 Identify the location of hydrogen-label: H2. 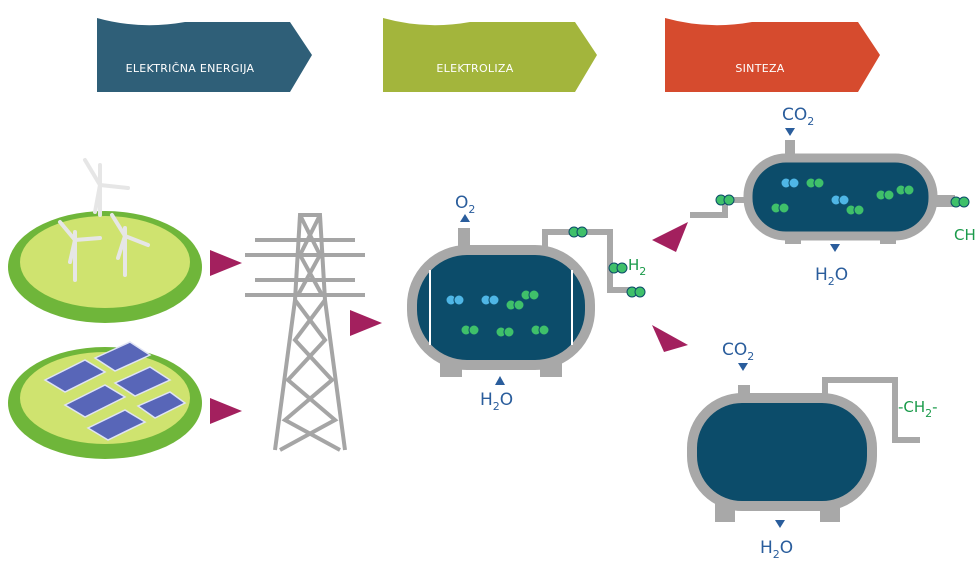
(637, 267).